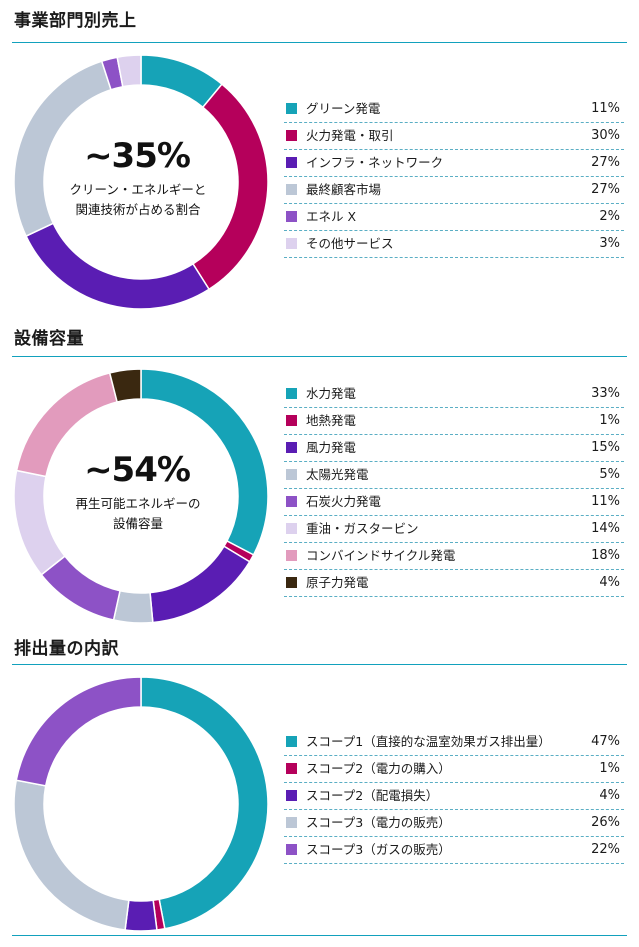 Image resolution: width=639 pixels, height=947 pixels. What do you see at coordinates (454, 109) in the screenshot?
I see `legend-item: グリーン発電 11%` at bounding box center [454, 109].